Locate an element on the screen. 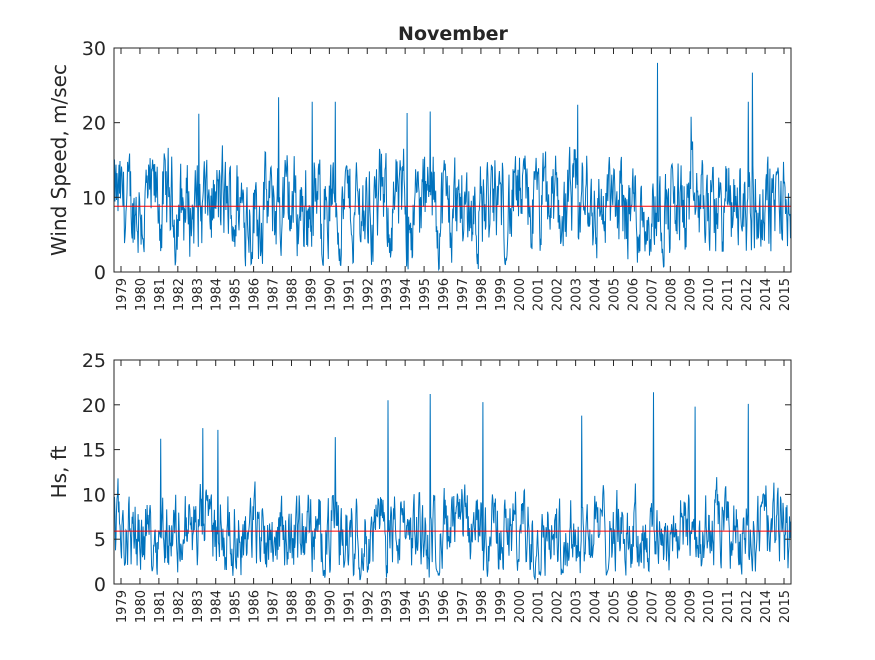 This screenshot has width=875, height=660. y-tick-label: 5 is located at coordinates (100, 540).